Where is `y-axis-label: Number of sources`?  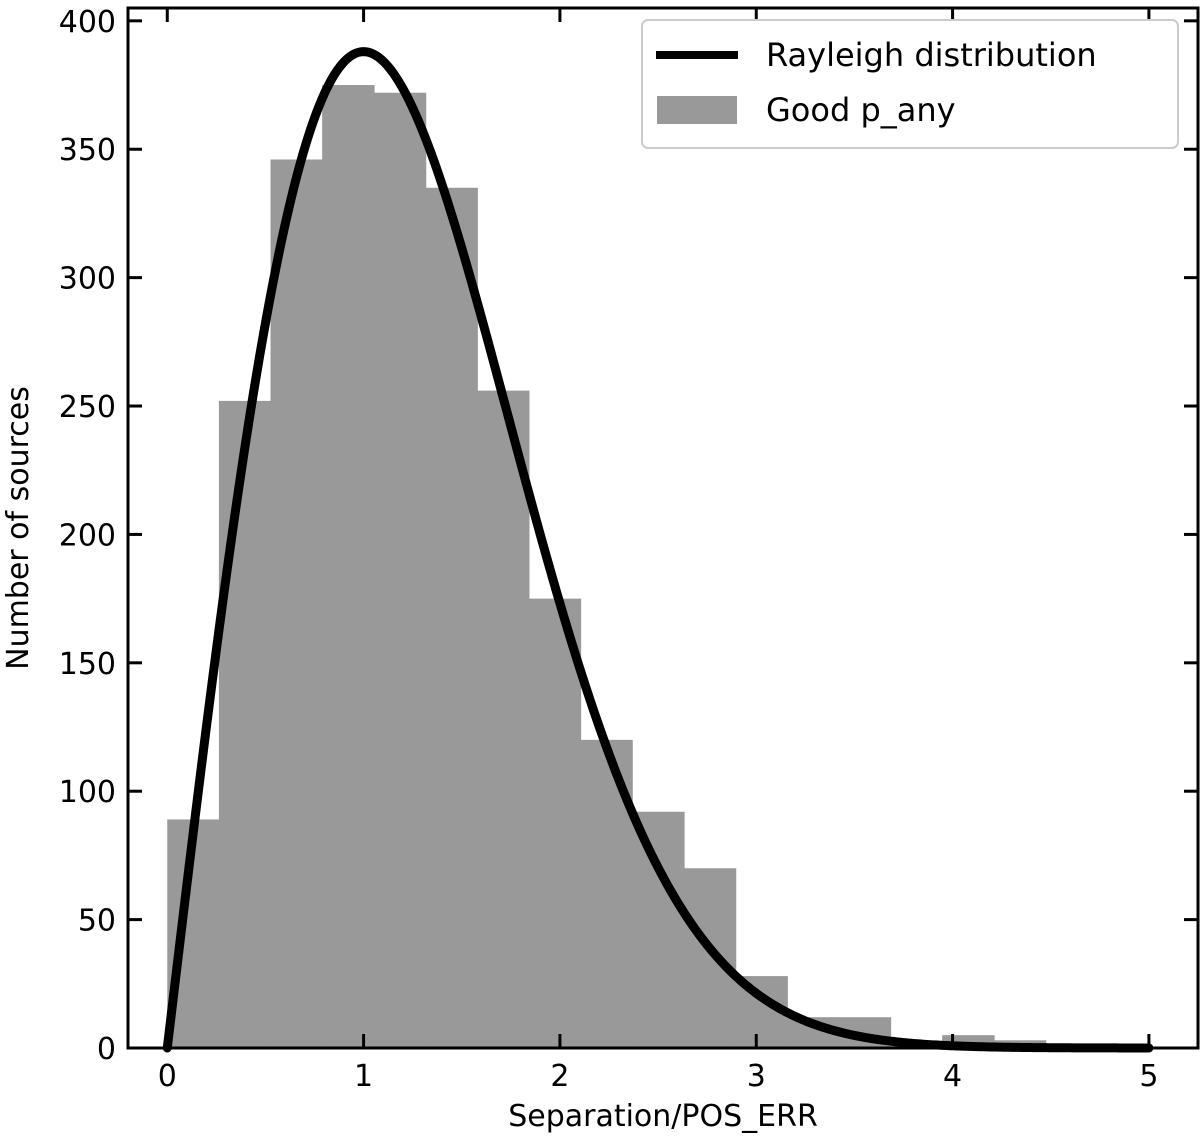 y-axis-label: Number of sources is located at coordinates (18, 528).